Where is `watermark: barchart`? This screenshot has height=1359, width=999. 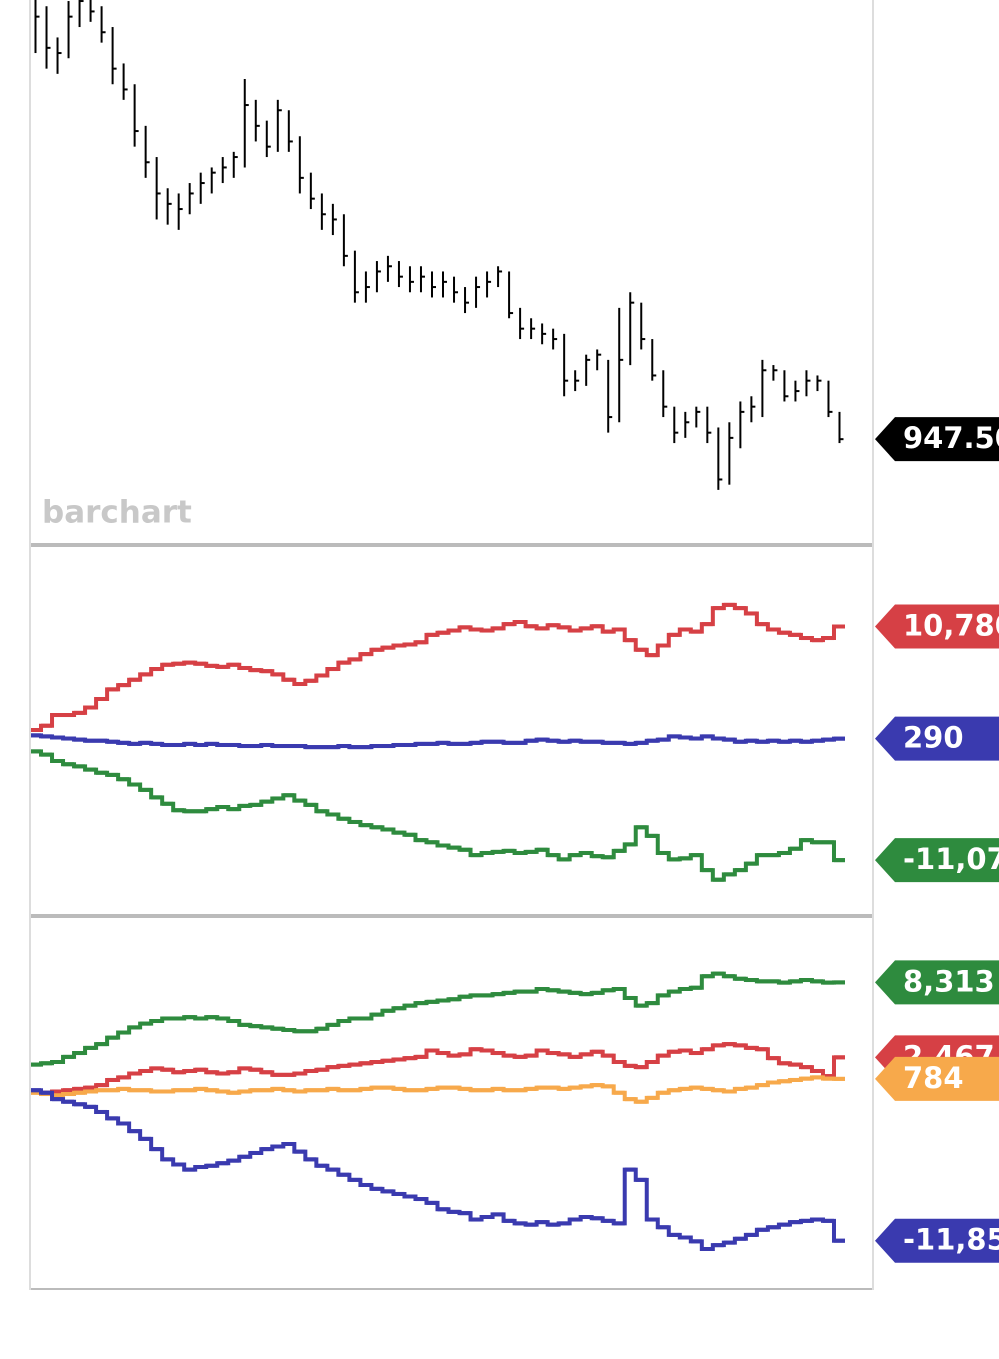 watermark: barchart is located at coordinates (117, 513).